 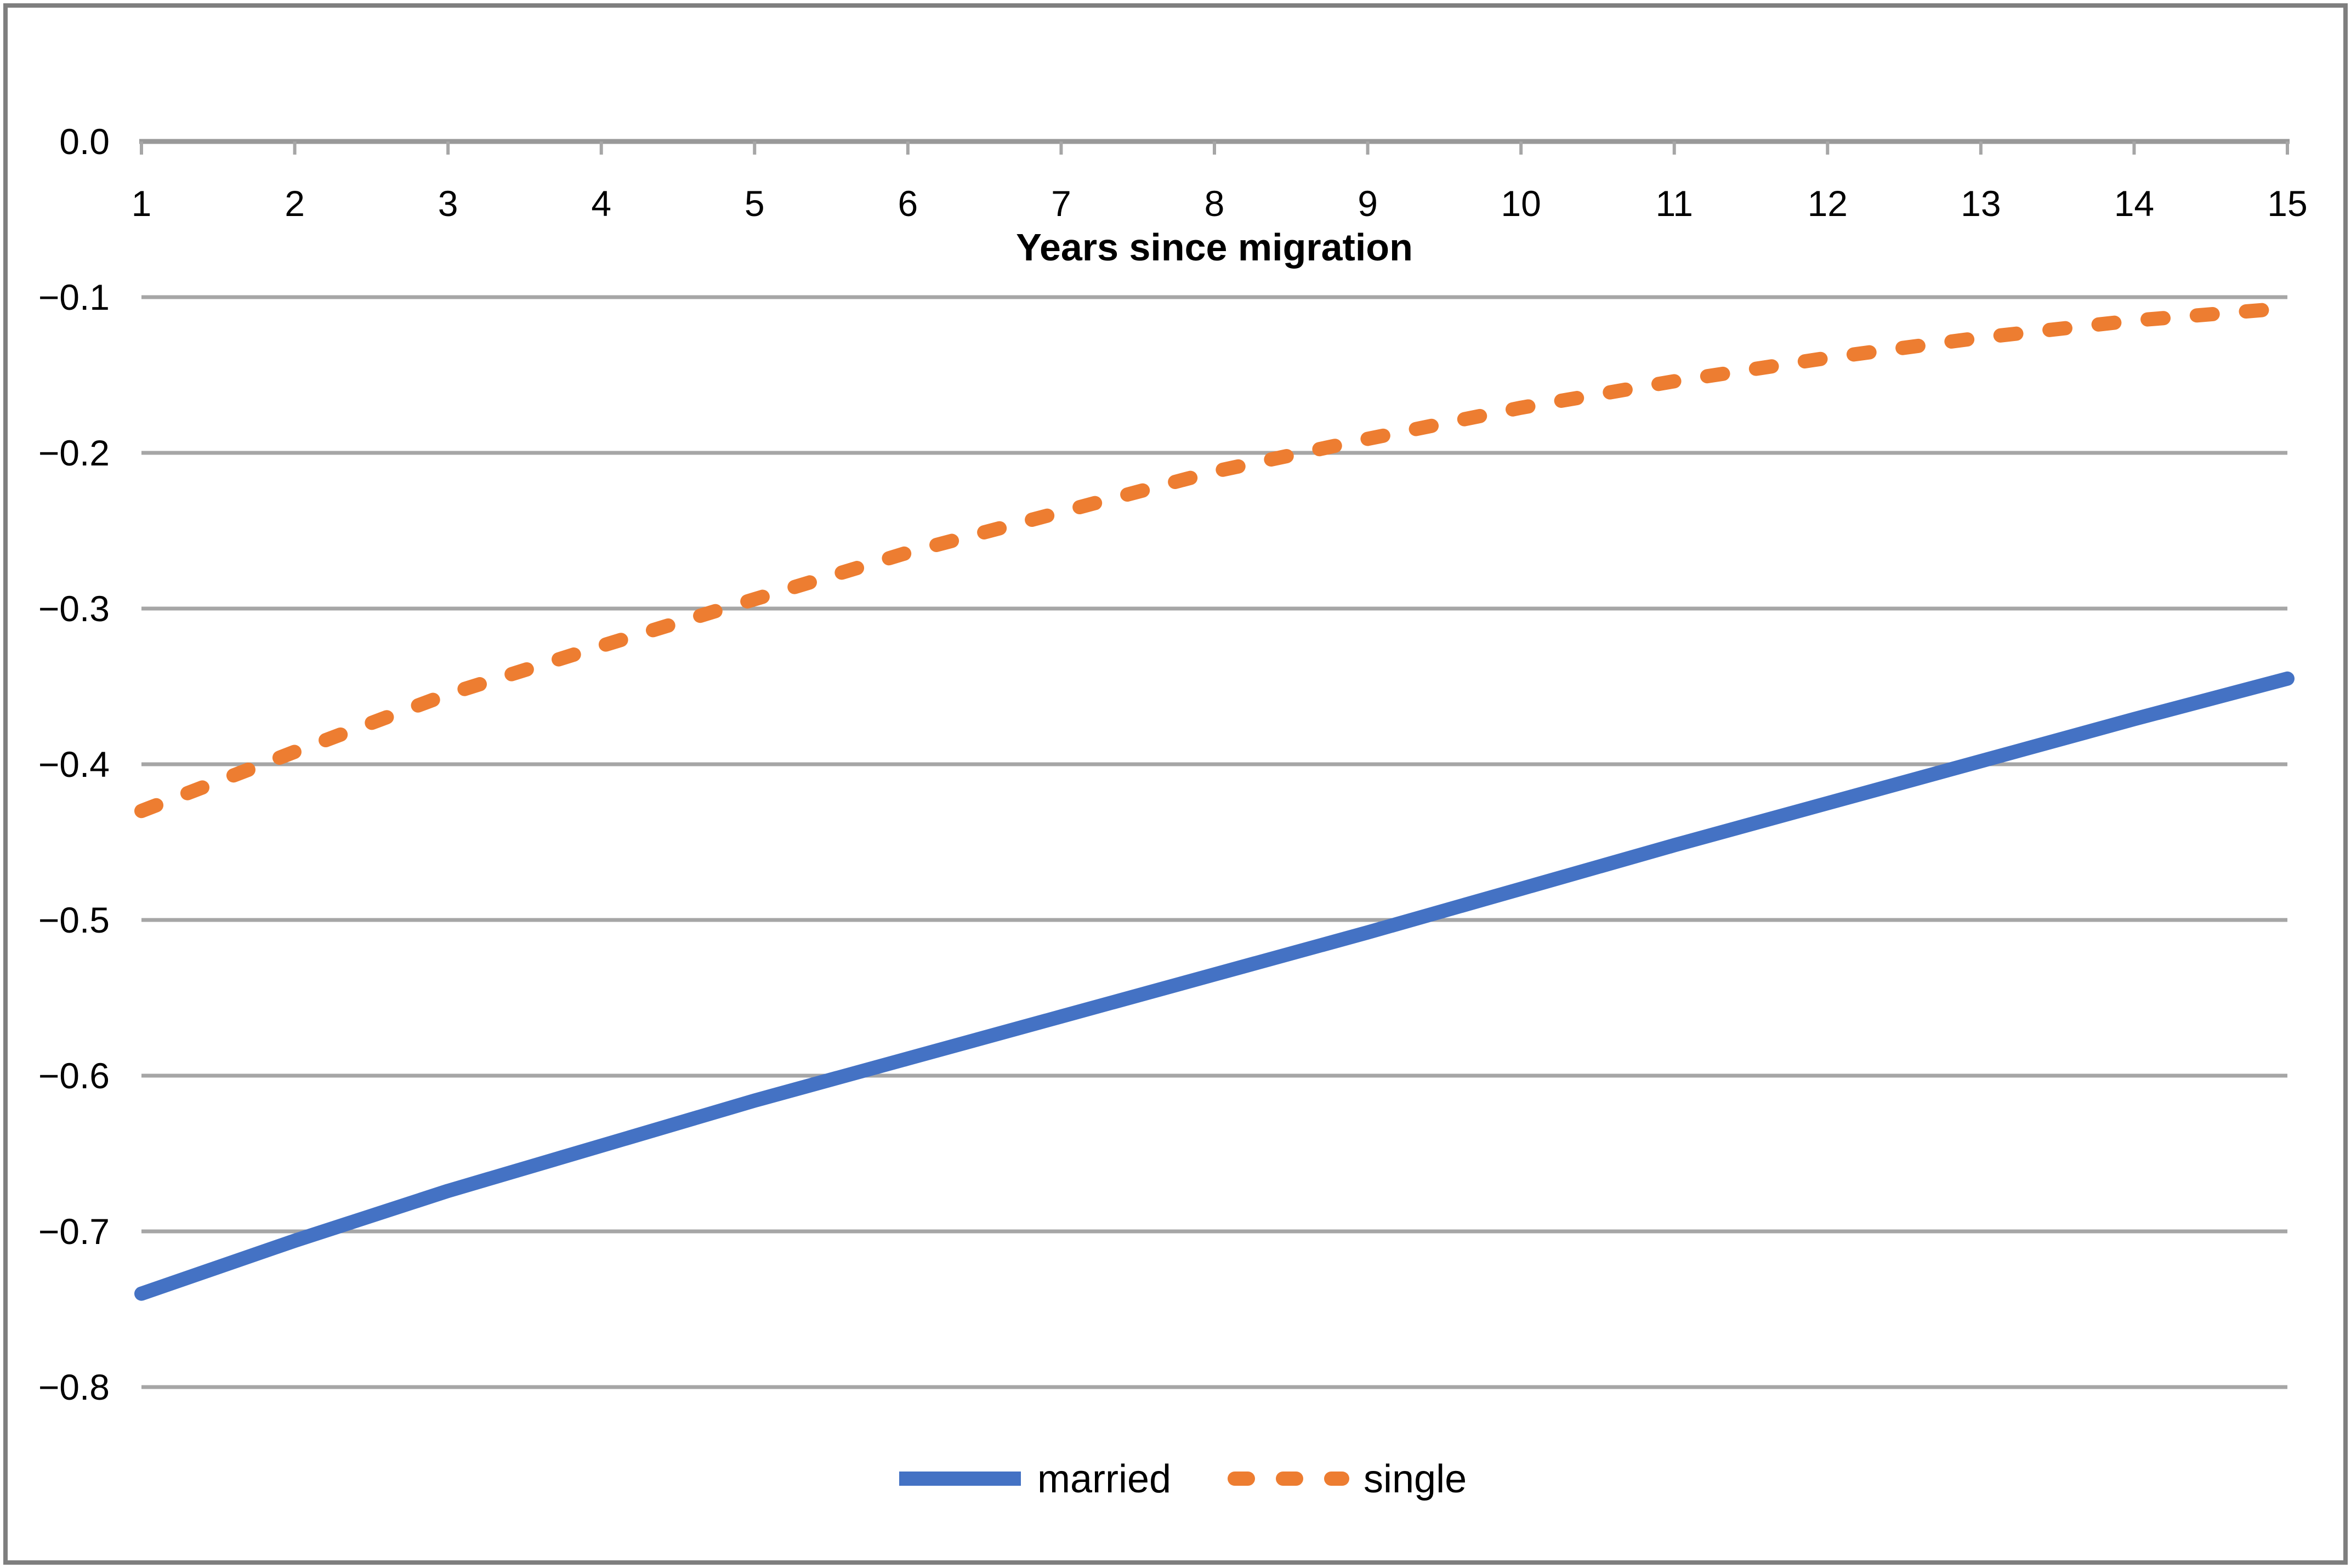 What do you see at coordinates (1104, 1479) in the screenshot?
I see `legend-married-label: married` at bounding box center [1104, 1479].